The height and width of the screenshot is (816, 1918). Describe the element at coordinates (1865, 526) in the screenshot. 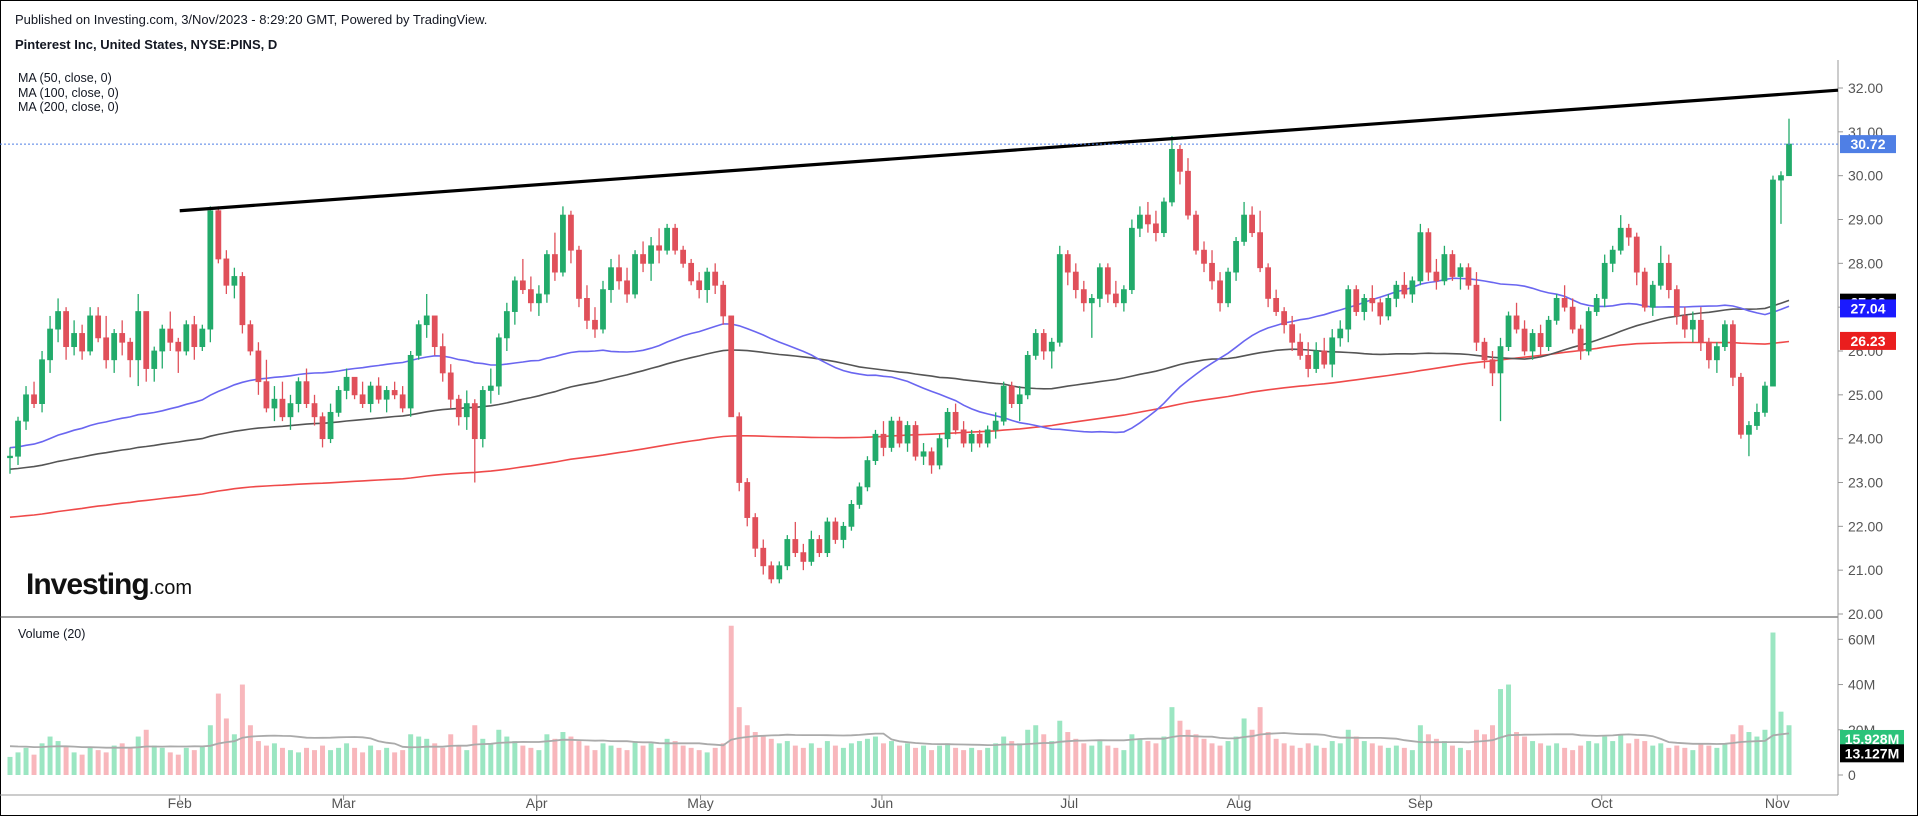

I see `price-tick-label: 22.00` at that location.